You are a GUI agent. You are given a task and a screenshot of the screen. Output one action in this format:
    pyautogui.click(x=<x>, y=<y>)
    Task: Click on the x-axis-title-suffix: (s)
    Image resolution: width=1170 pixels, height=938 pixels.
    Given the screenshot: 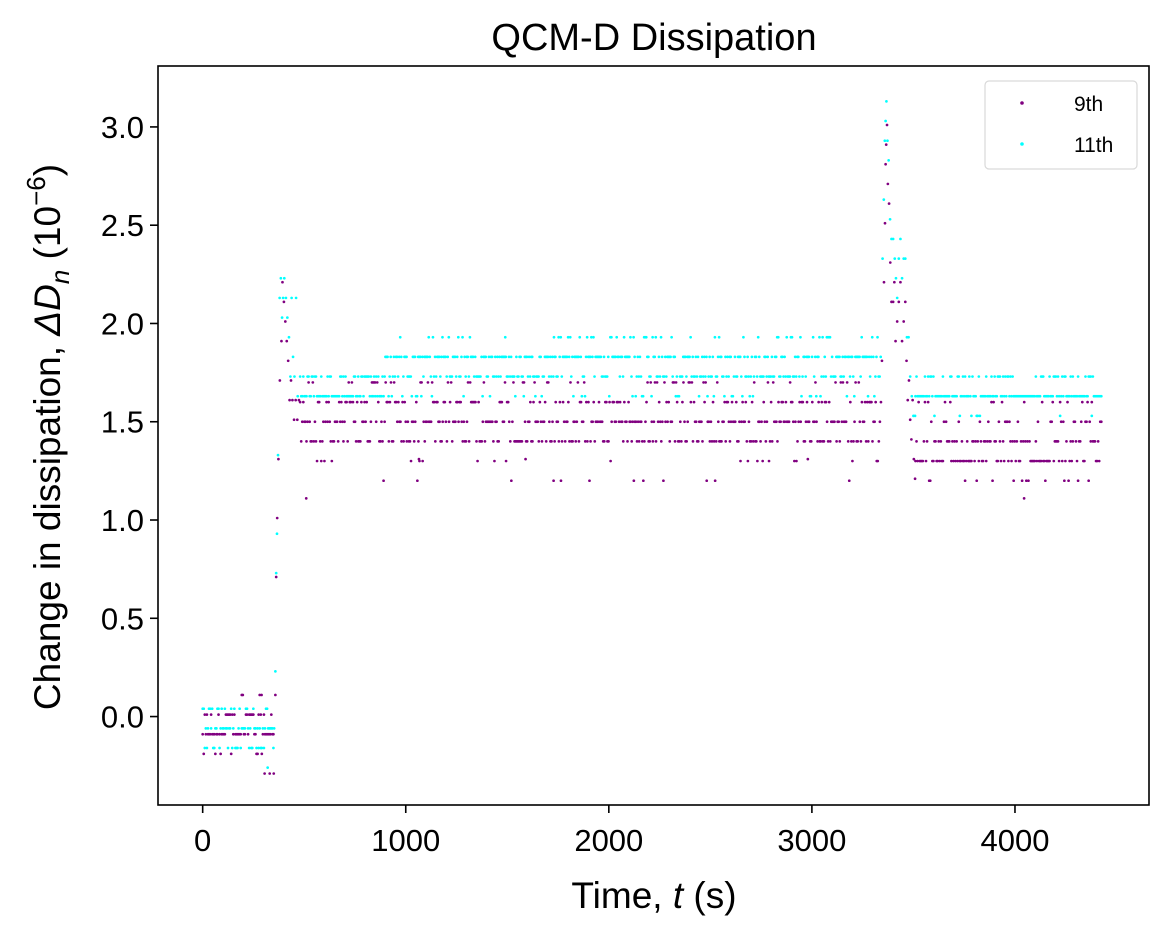 What is the action you would take?
    pyautogui.click(x=709, y=895)
    